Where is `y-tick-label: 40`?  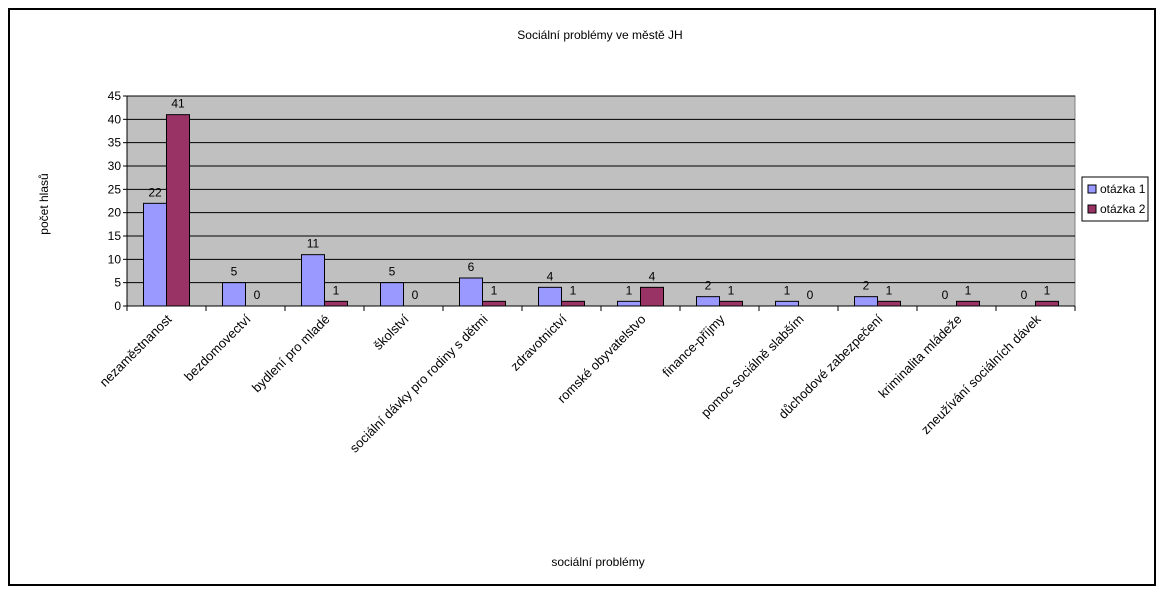 y-tick-label: 40 is located at coordinates (115, 119).